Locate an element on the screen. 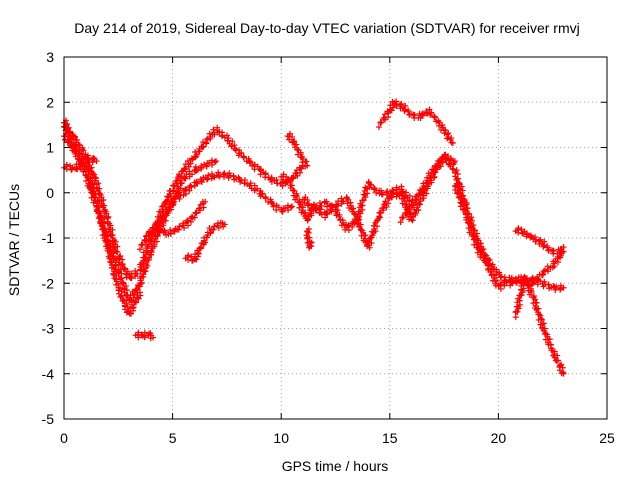 This screenshot has width=640, height=480. x-tick-label: 10 is located at coordinates (281, 438).